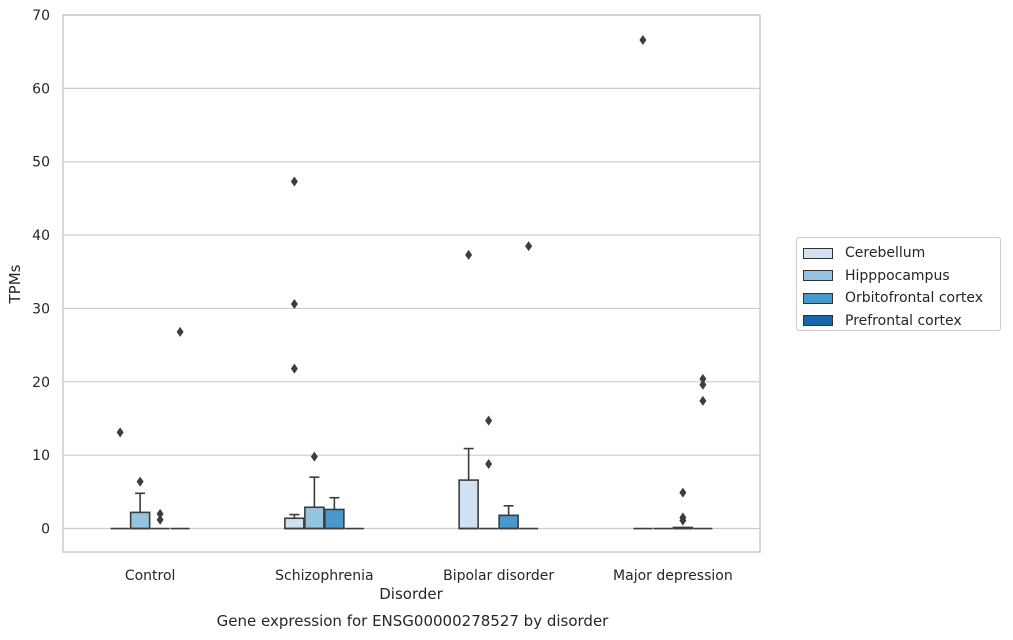  I want to click on legend-label: Prefrontal cortex, so click(903, 320).